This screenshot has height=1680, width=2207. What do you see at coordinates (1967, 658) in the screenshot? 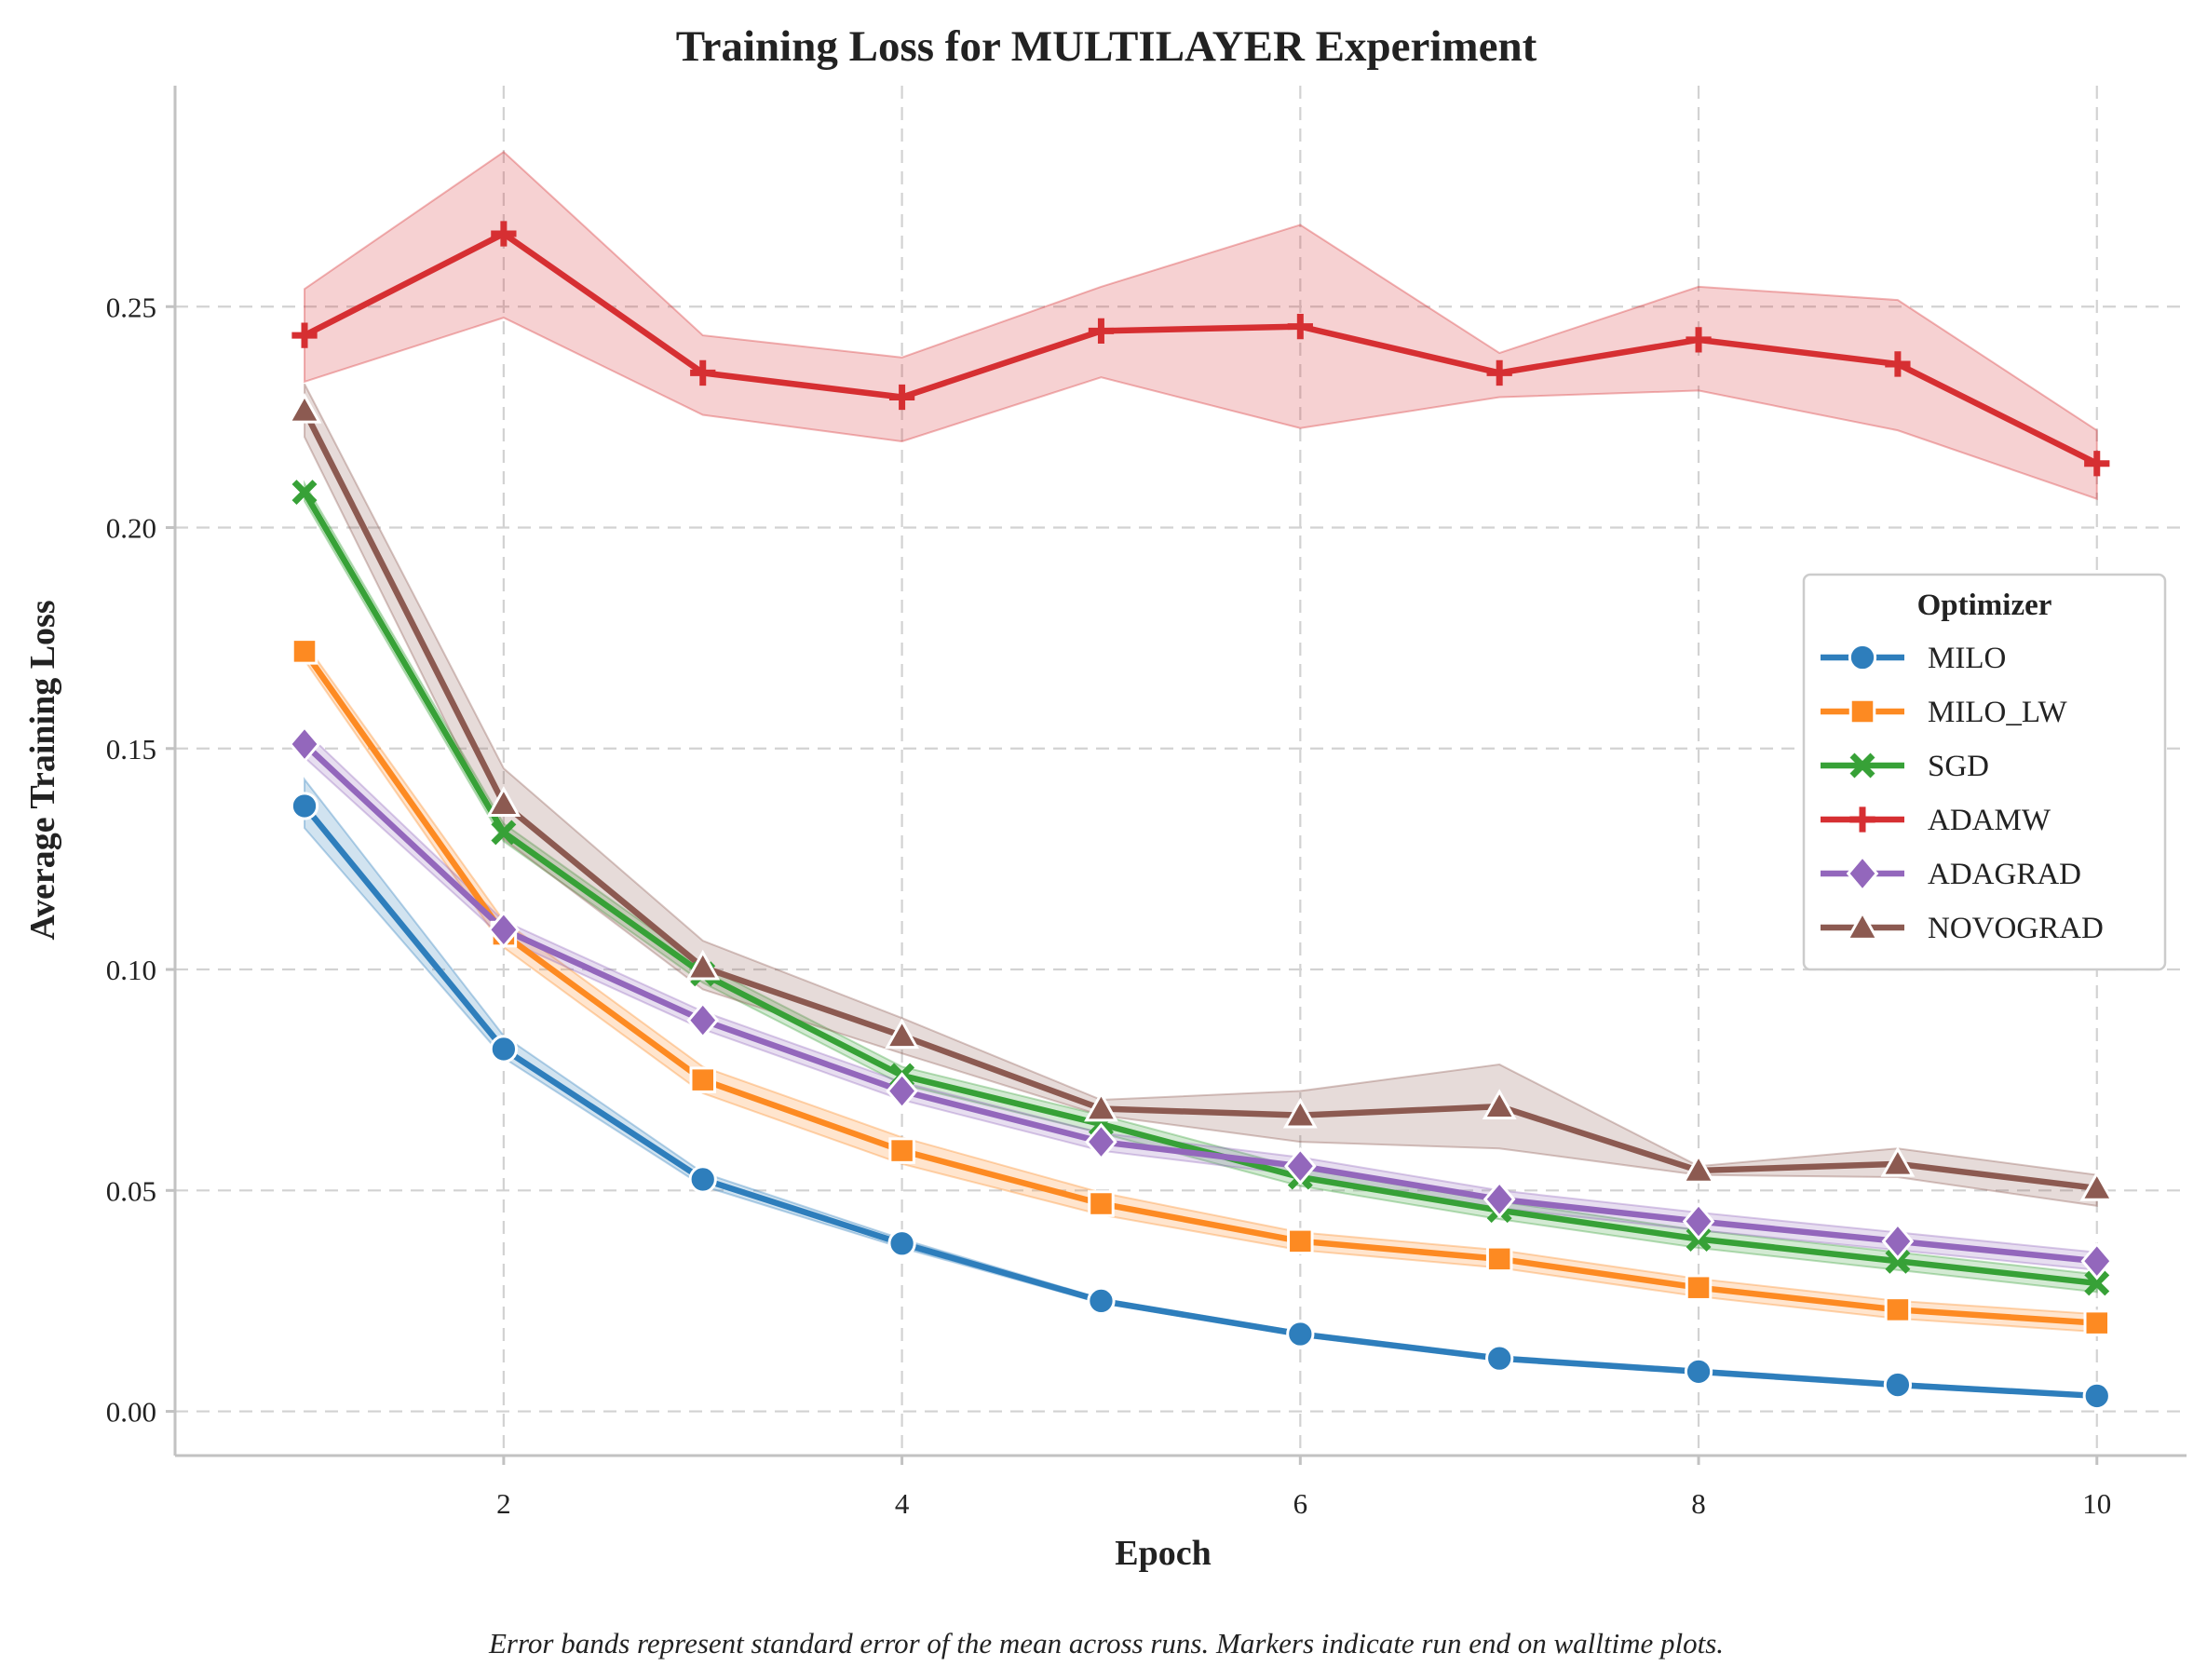
I see `milo-legend-label: MILO` at bounding box center [1967, 658].